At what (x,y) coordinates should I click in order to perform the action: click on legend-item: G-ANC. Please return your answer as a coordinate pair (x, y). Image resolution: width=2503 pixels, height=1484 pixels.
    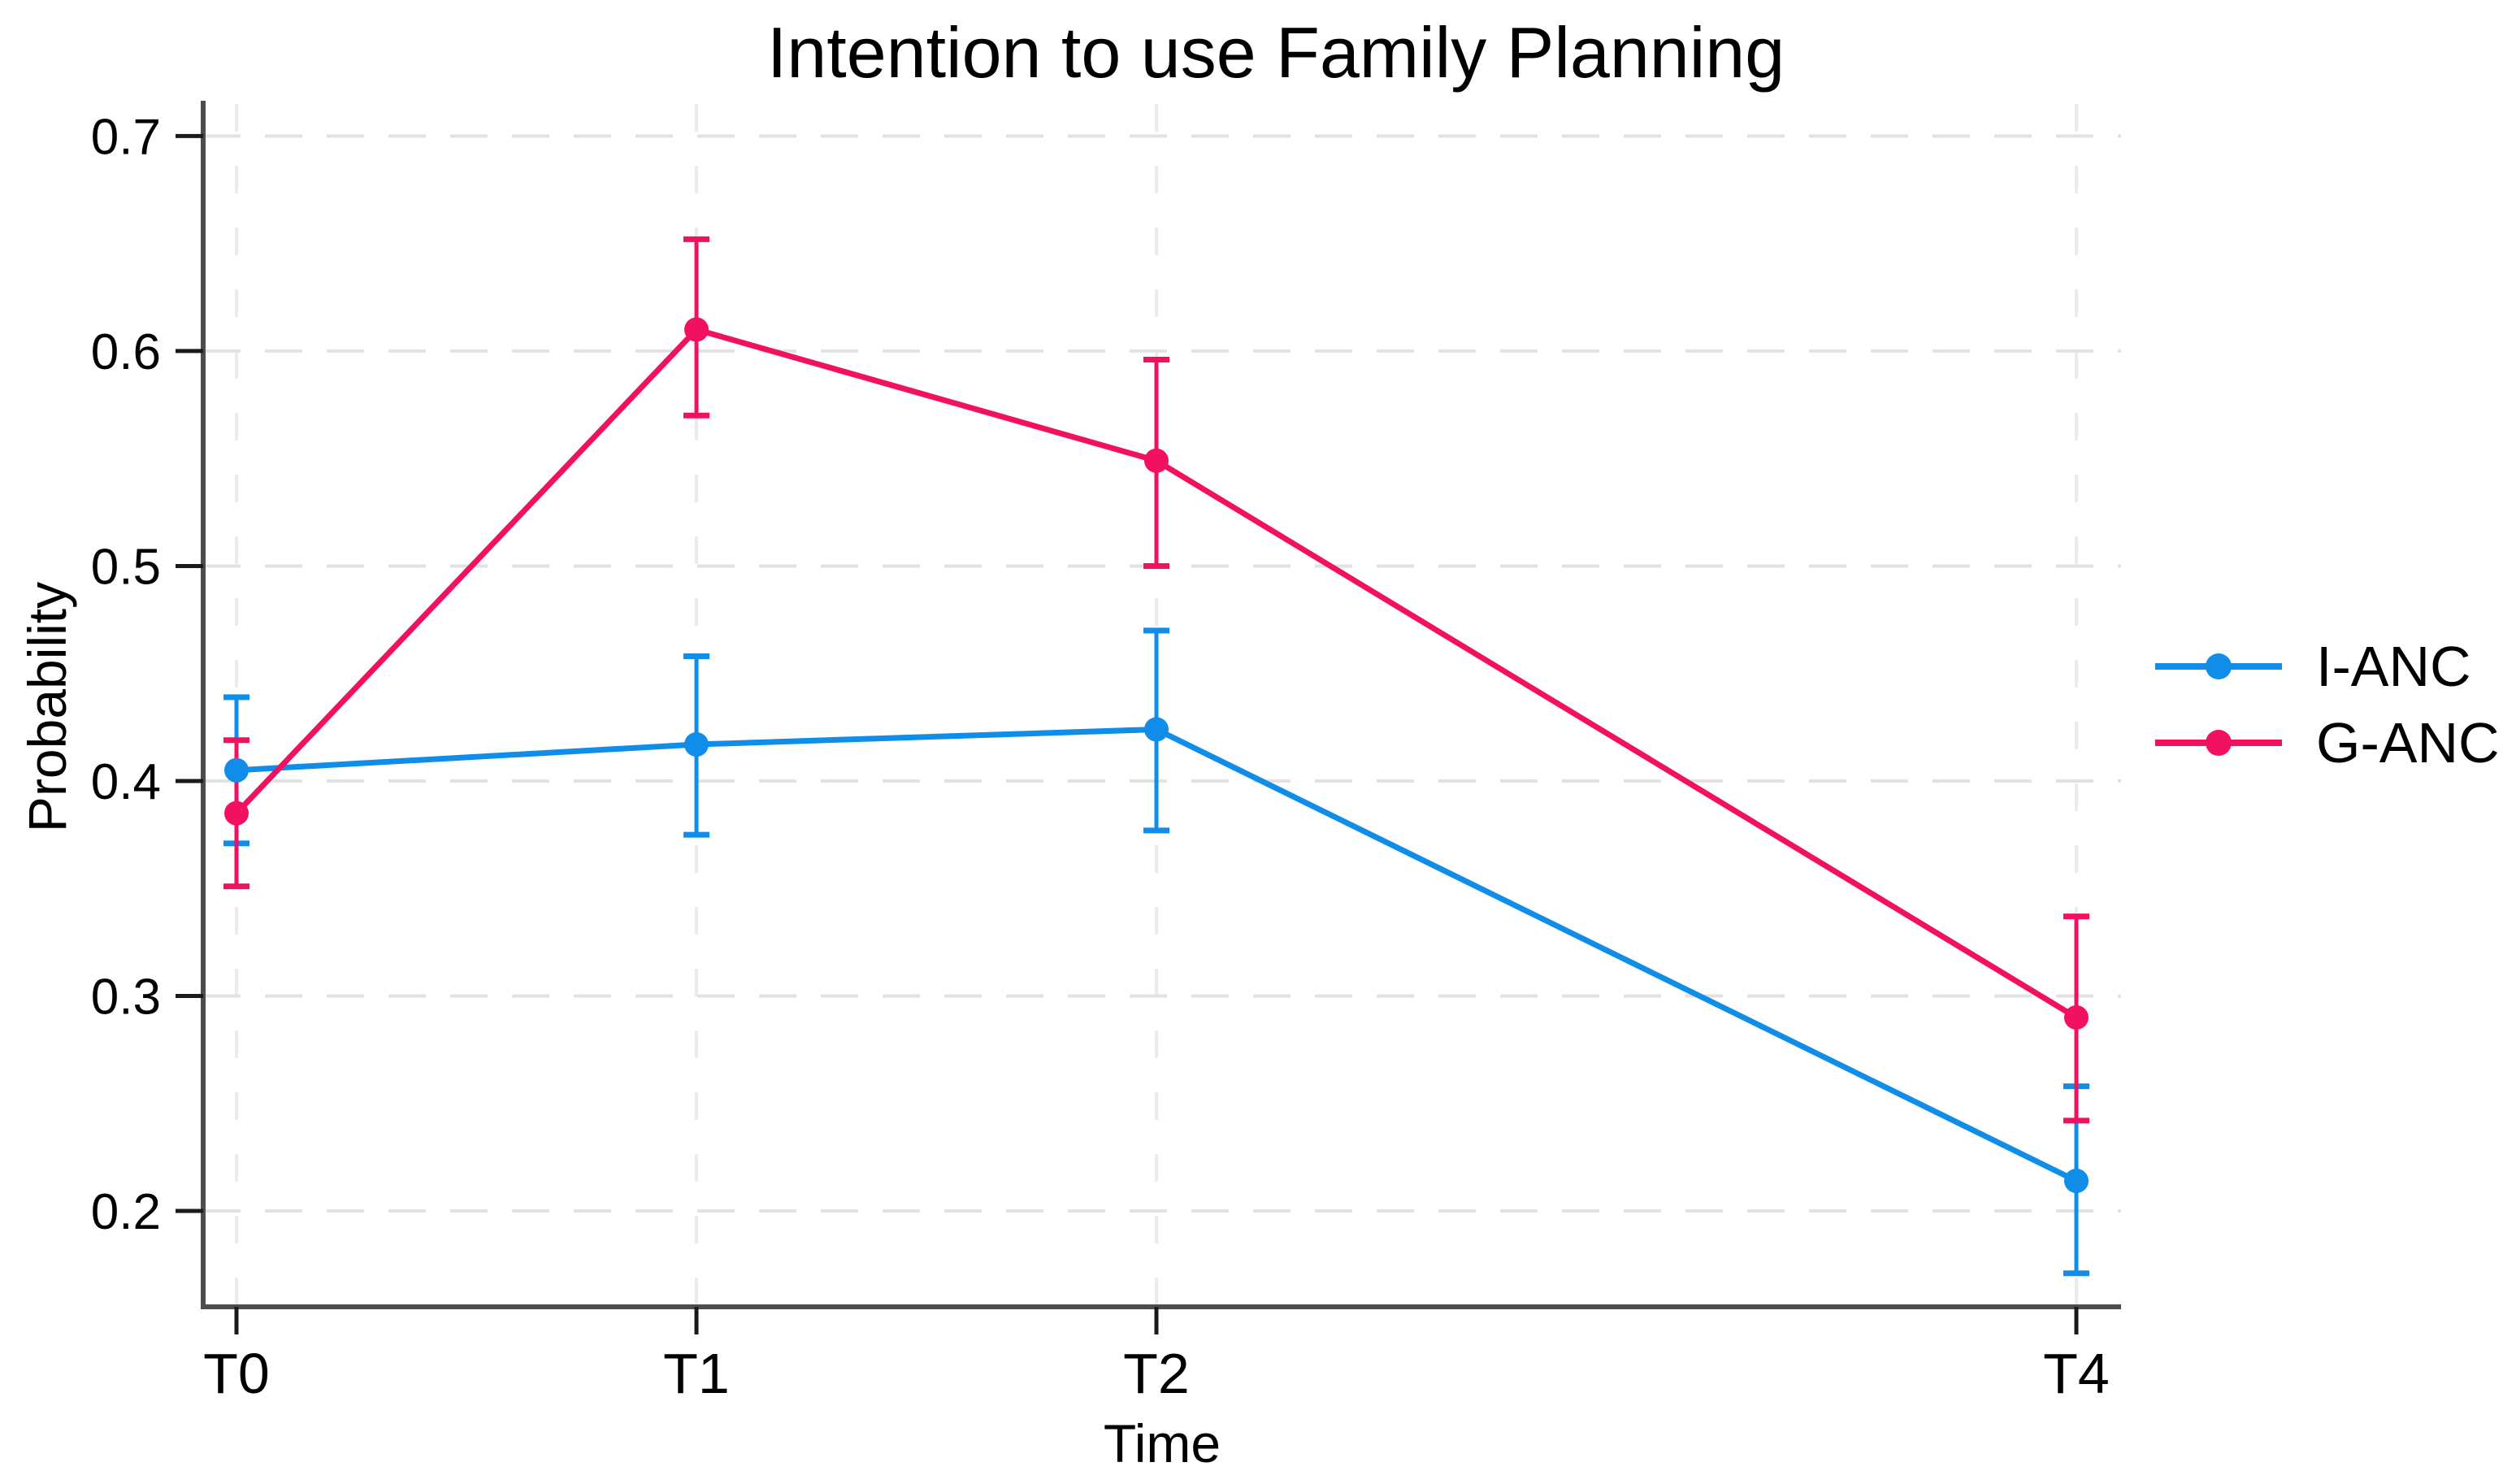
    Looking at the image, I should click on (2328, 743).